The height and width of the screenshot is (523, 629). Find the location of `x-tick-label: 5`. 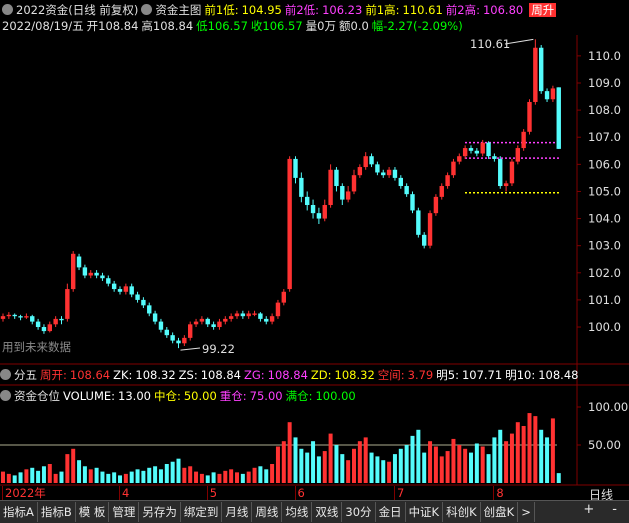

x-tick-label: 5 is located at coordinates (211, 493).